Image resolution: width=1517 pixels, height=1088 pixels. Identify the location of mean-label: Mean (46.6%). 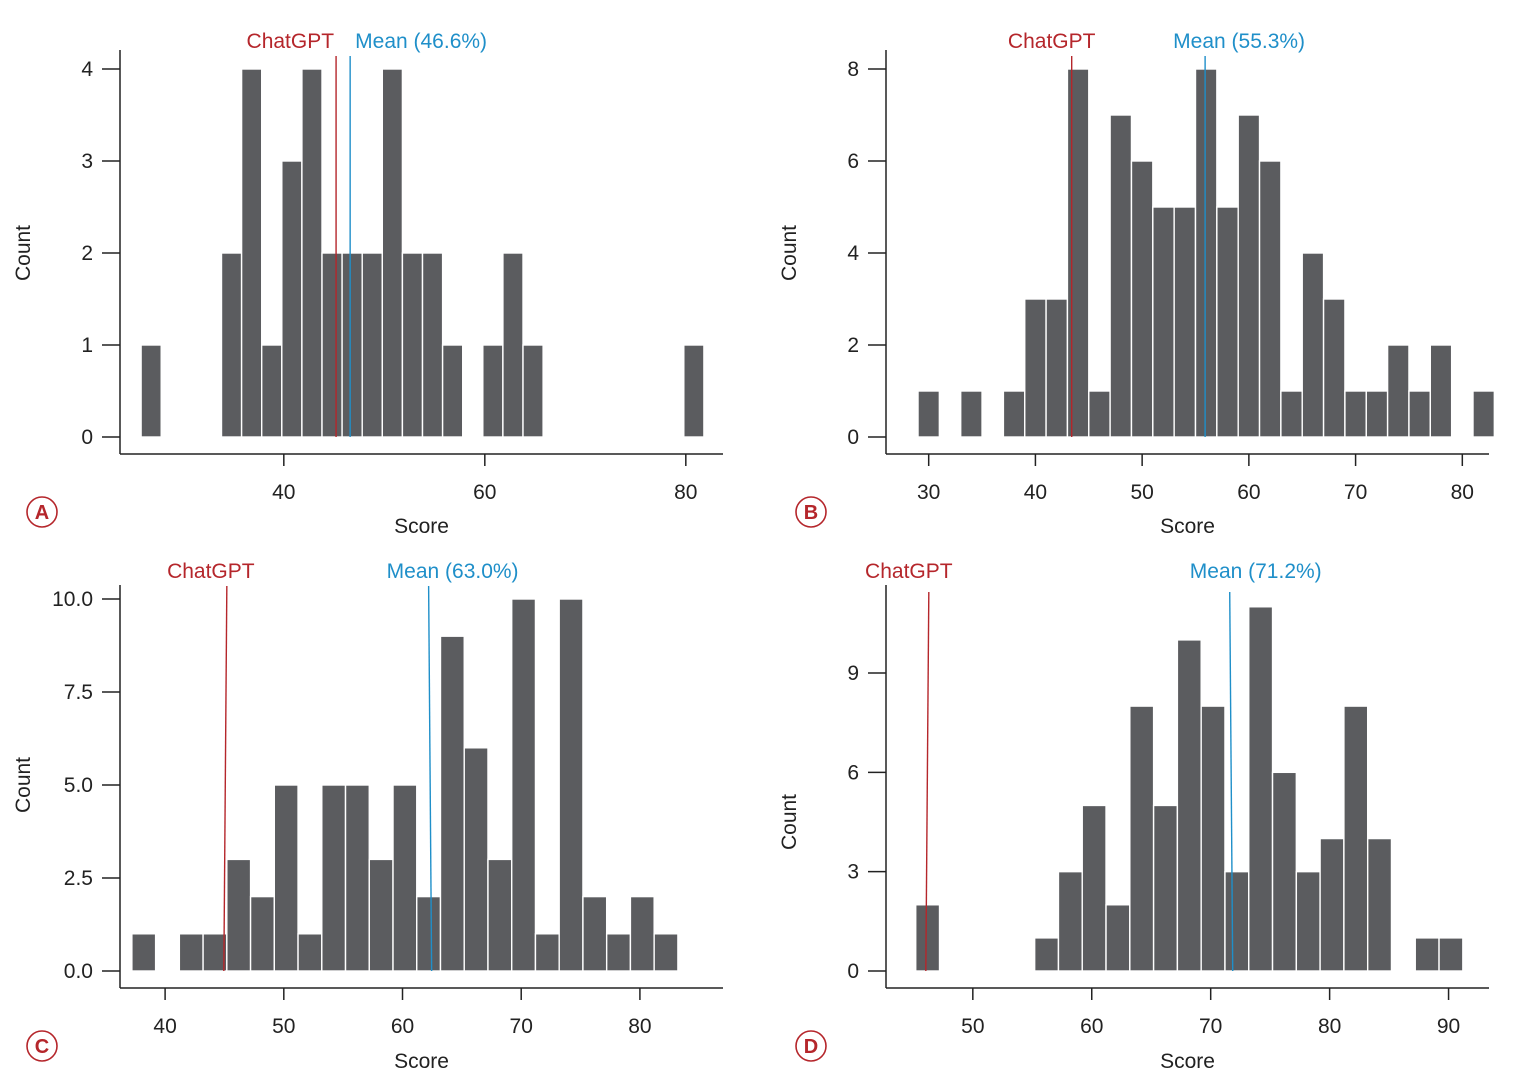
(421, 41).